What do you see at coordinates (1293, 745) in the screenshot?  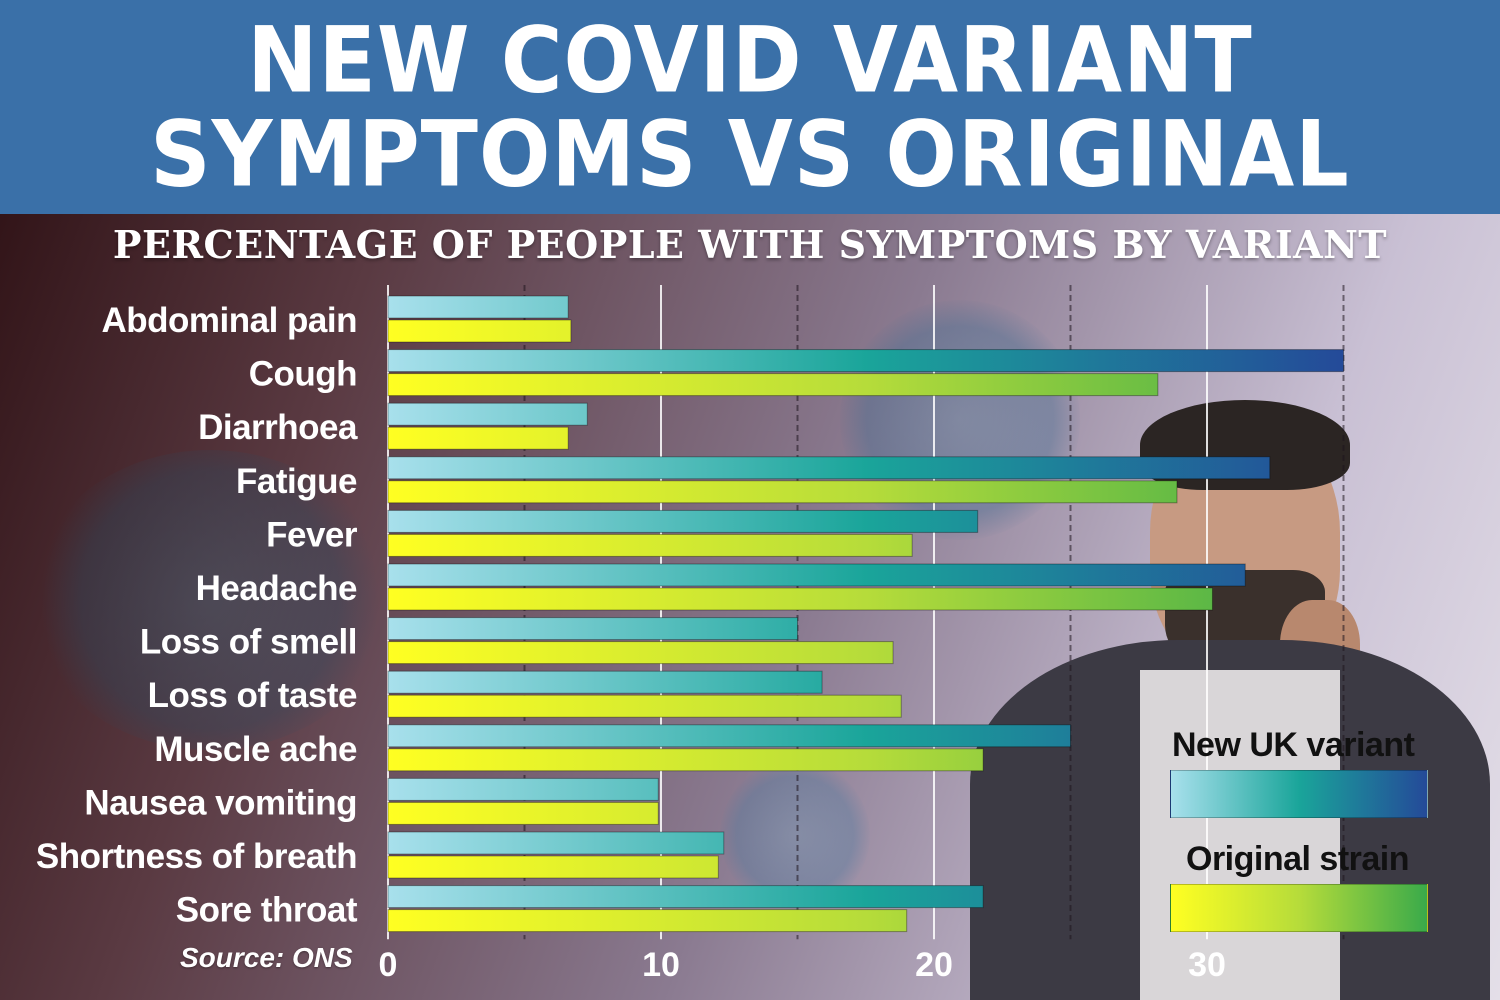 I see `legend-label-new-variant: New UK variant` at bounding box center [1293, 745].